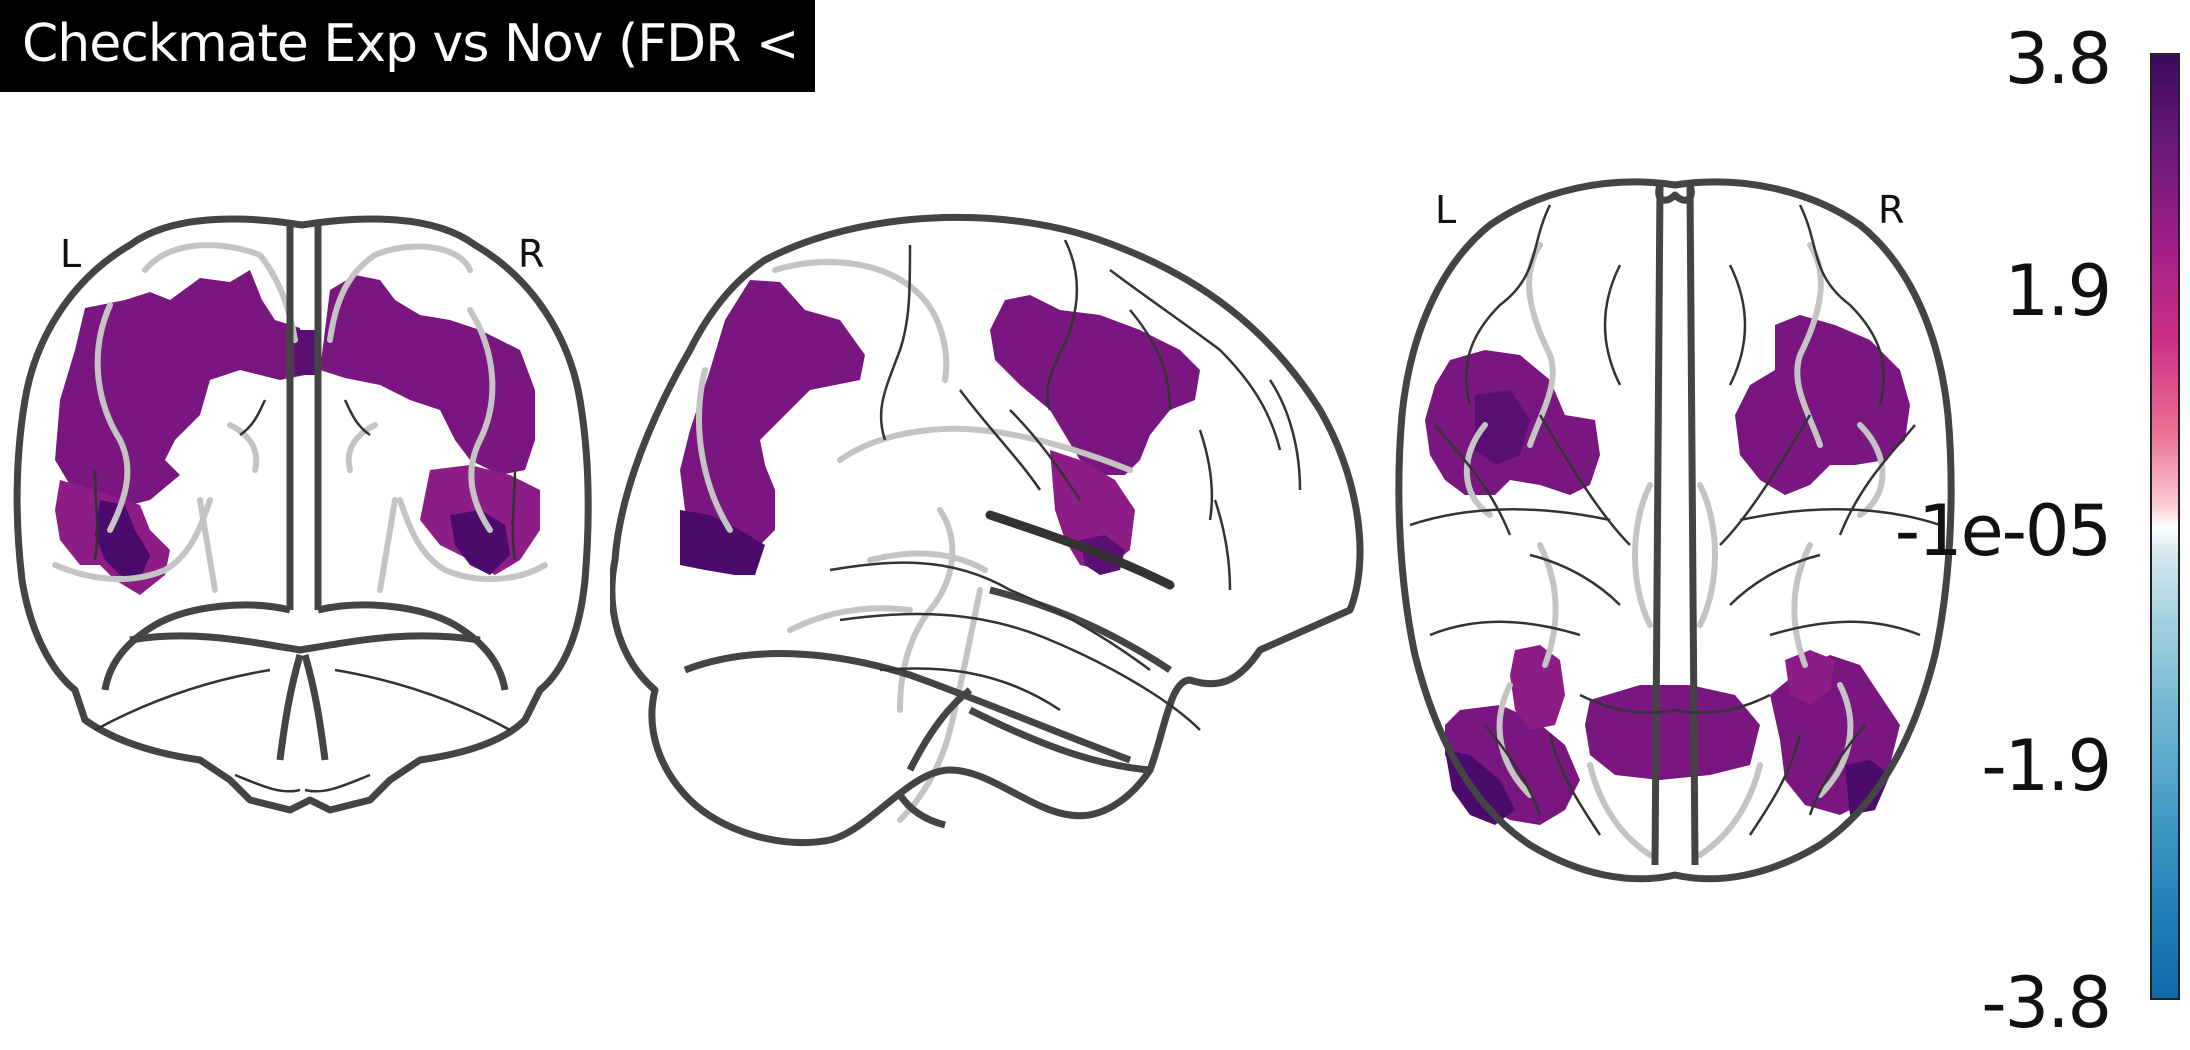 The height and width of the screenshot is (1050, 2190). I want to click on coronal-blob-left-dark, so click(122, 540).